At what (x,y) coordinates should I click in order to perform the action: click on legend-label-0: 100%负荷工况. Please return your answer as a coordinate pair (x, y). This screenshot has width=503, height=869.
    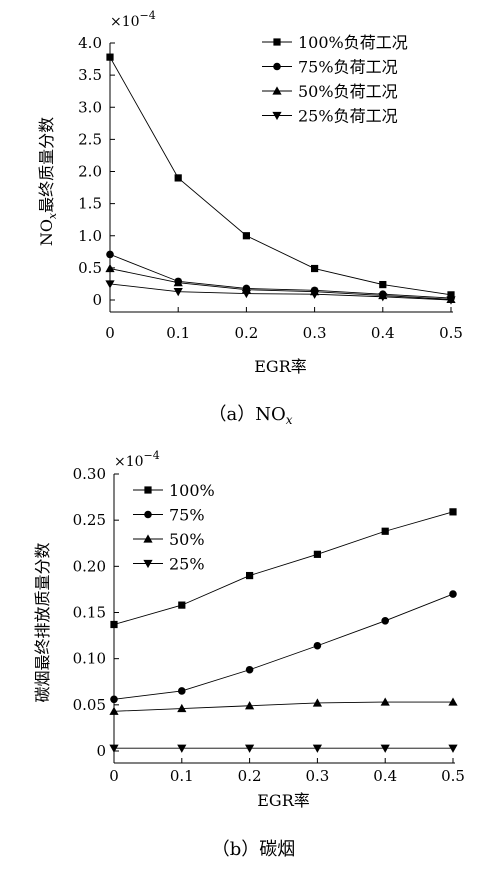
    Looking at the image, I should click on (353, 42).